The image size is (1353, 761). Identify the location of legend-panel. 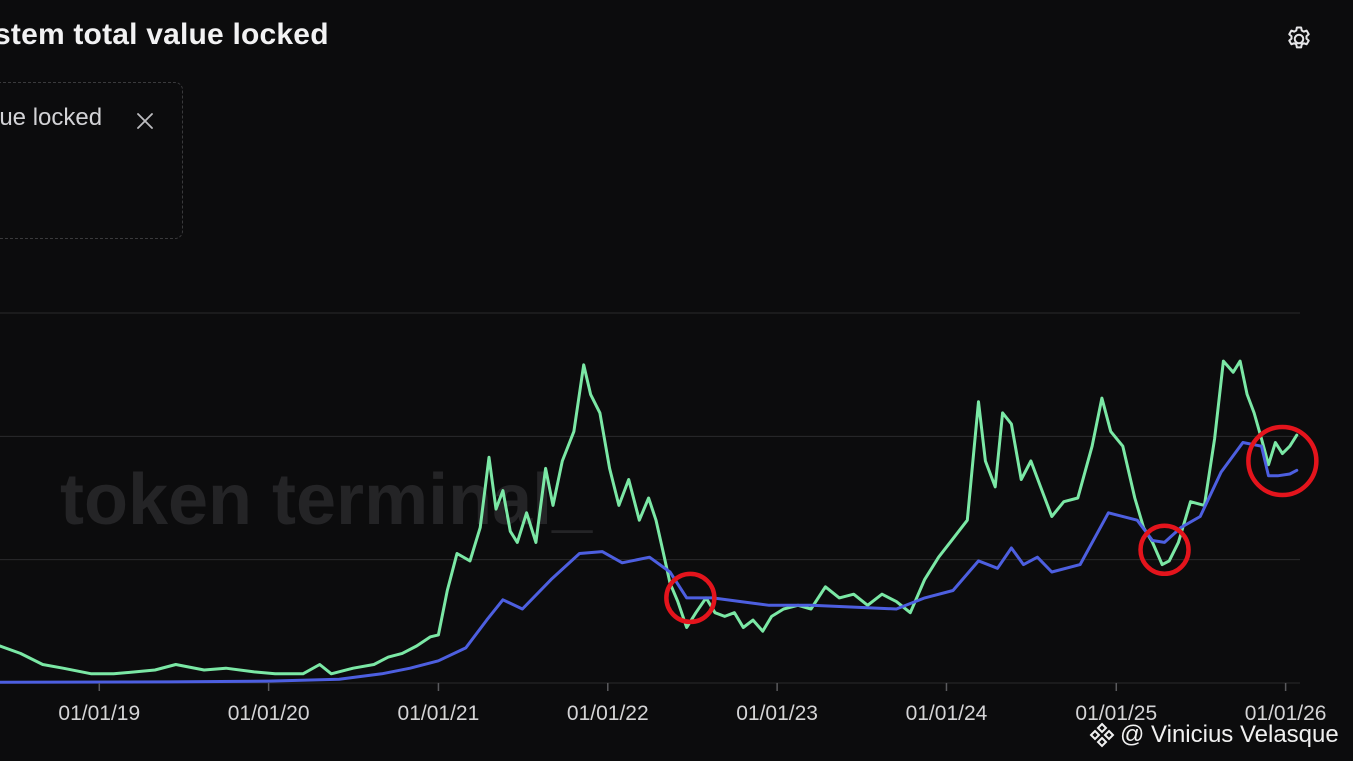
(91, 160).